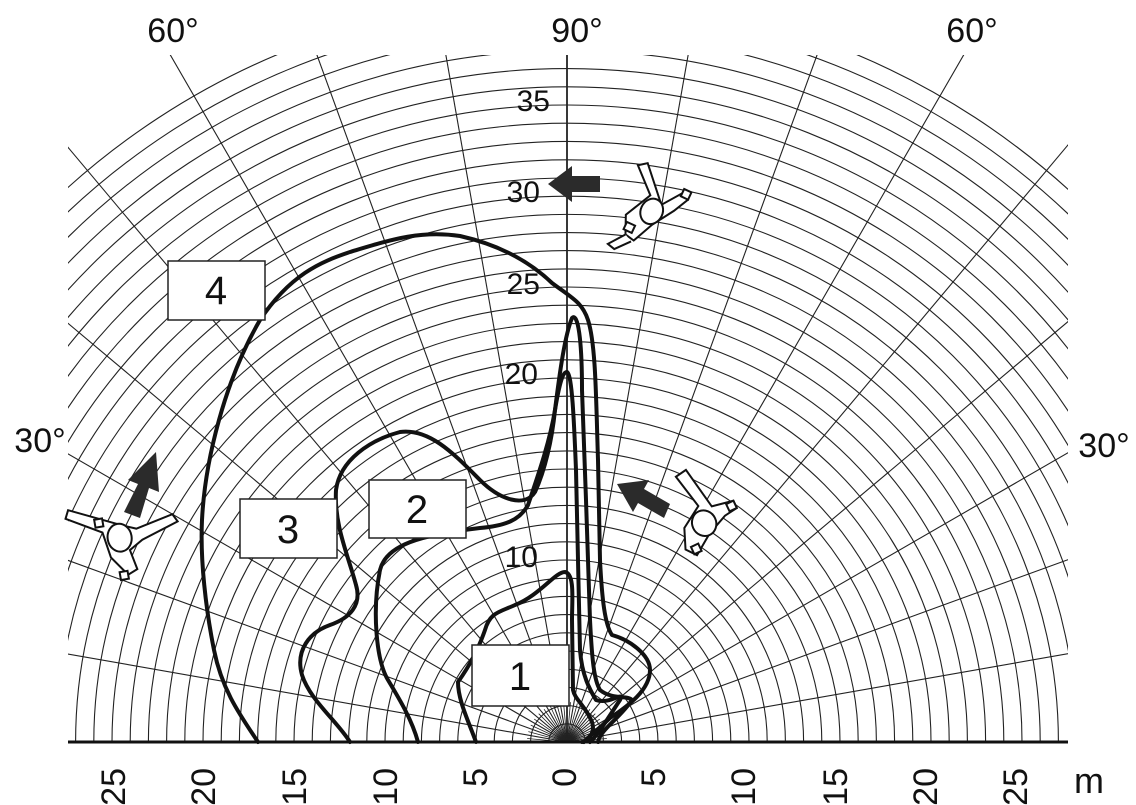  I want to click on zone-box-4-rect, so click(216, 290).